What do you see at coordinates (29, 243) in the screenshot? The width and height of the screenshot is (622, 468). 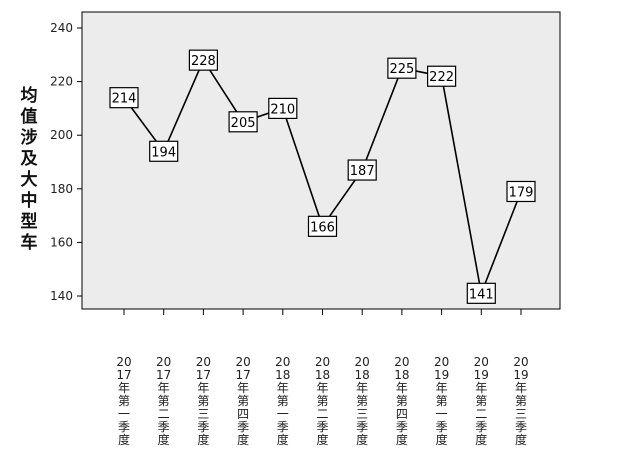 I see `y-axis-title-char: 车` at bounding box center [29, 243].